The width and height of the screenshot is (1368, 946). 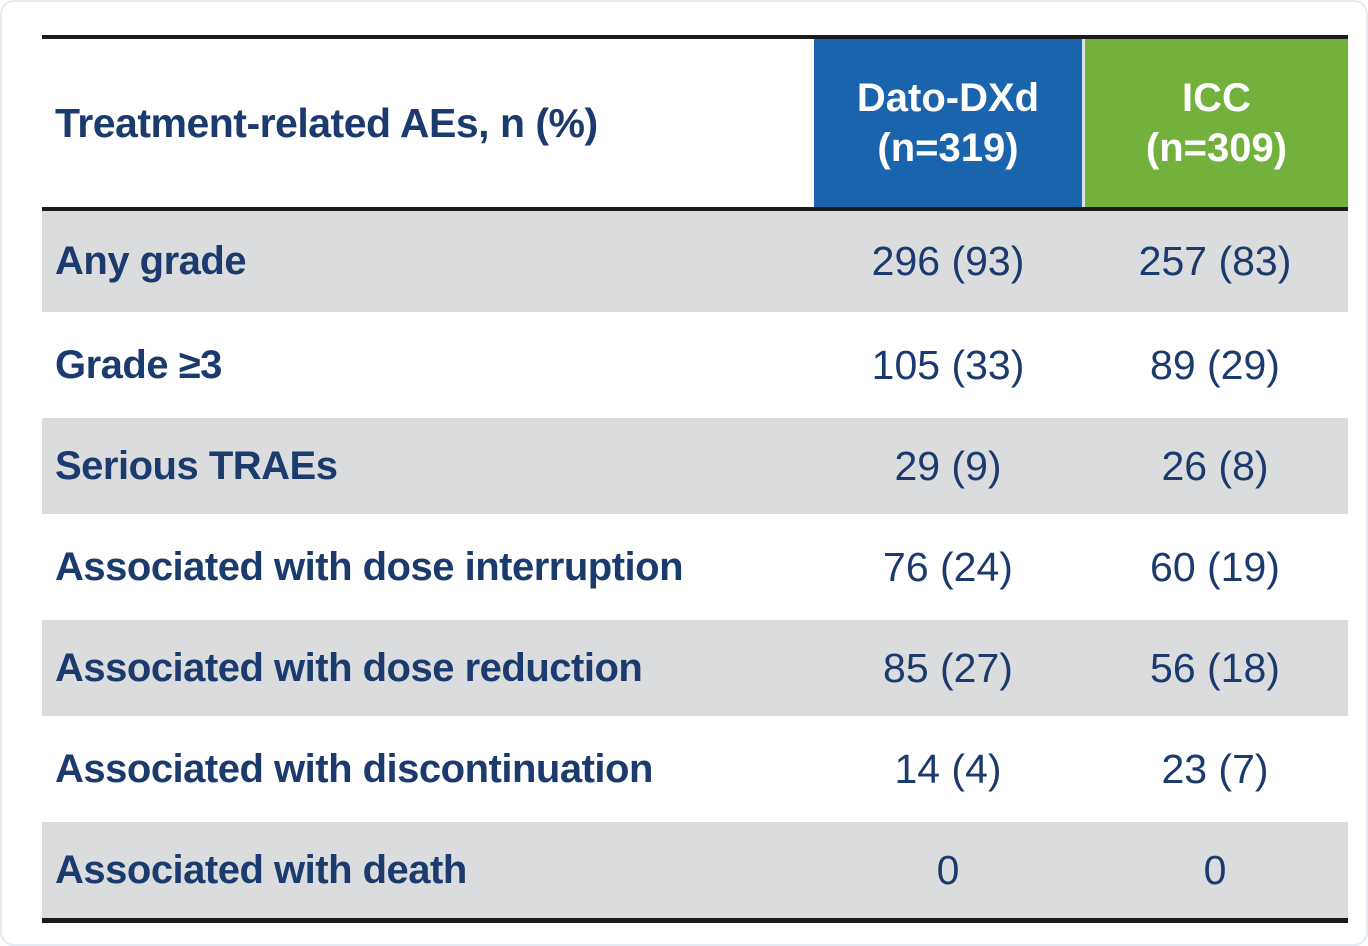 I want to click on dato-value-cell: 85 (27), so click(x=948, y=667).